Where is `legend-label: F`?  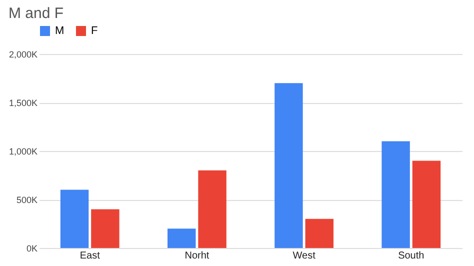
legend-label: F is located at coordinates (94, 31).